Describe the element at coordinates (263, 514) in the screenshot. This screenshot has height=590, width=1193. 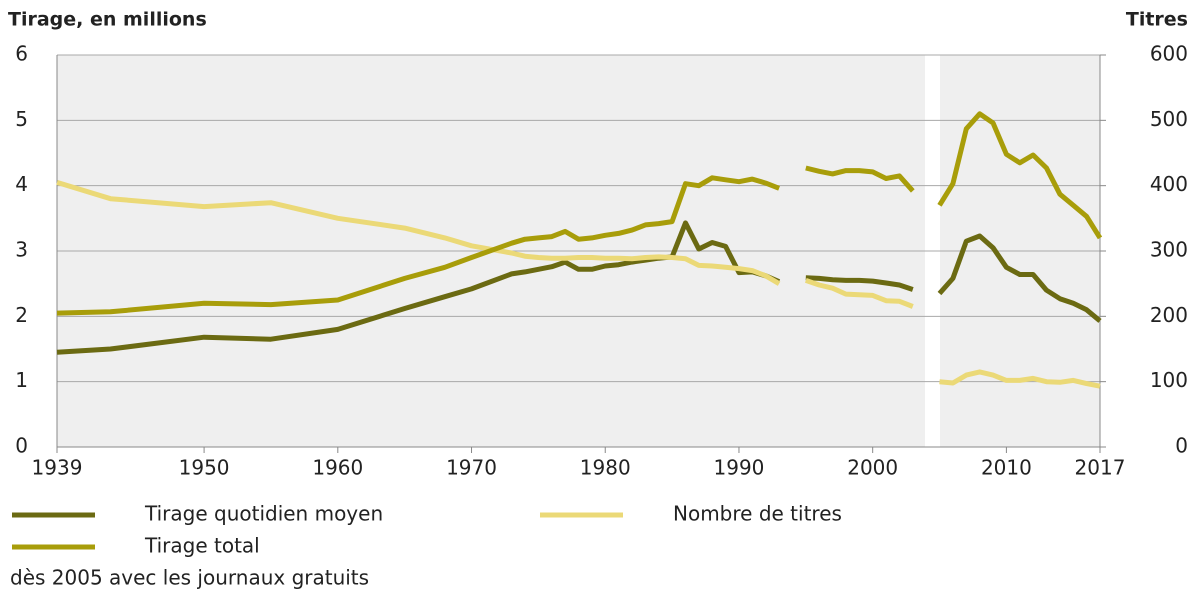
I see `legend-label: Tirage quotidien moyen` at that location.